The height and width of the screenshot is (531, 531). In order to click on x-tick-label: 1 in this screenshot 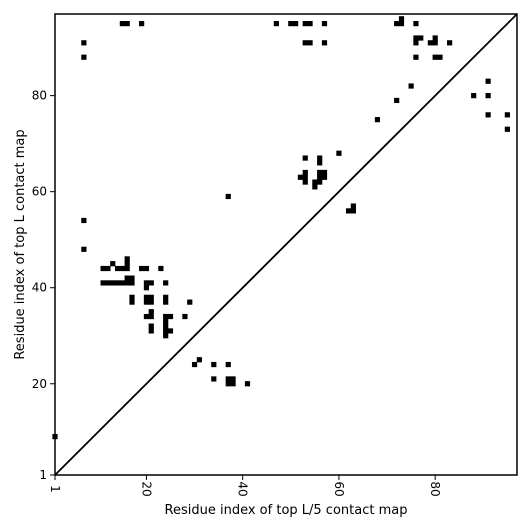, I will do `click(55, 489)`.